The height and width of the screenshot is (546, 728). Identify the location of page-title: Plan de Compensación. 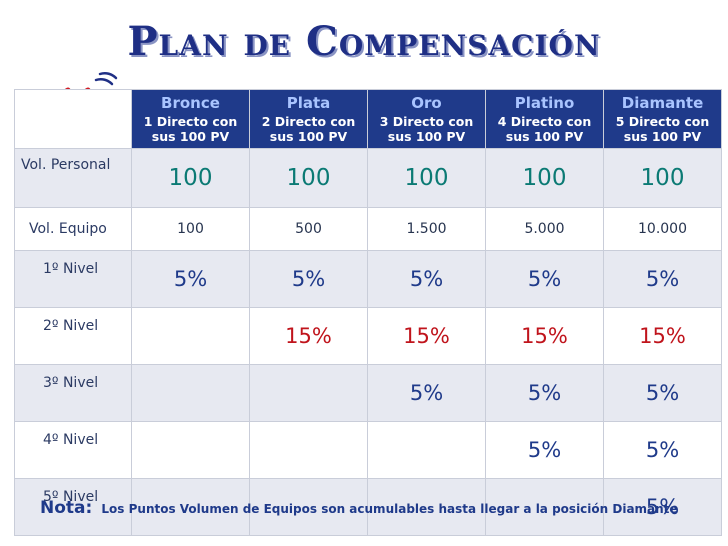
(364, 41).